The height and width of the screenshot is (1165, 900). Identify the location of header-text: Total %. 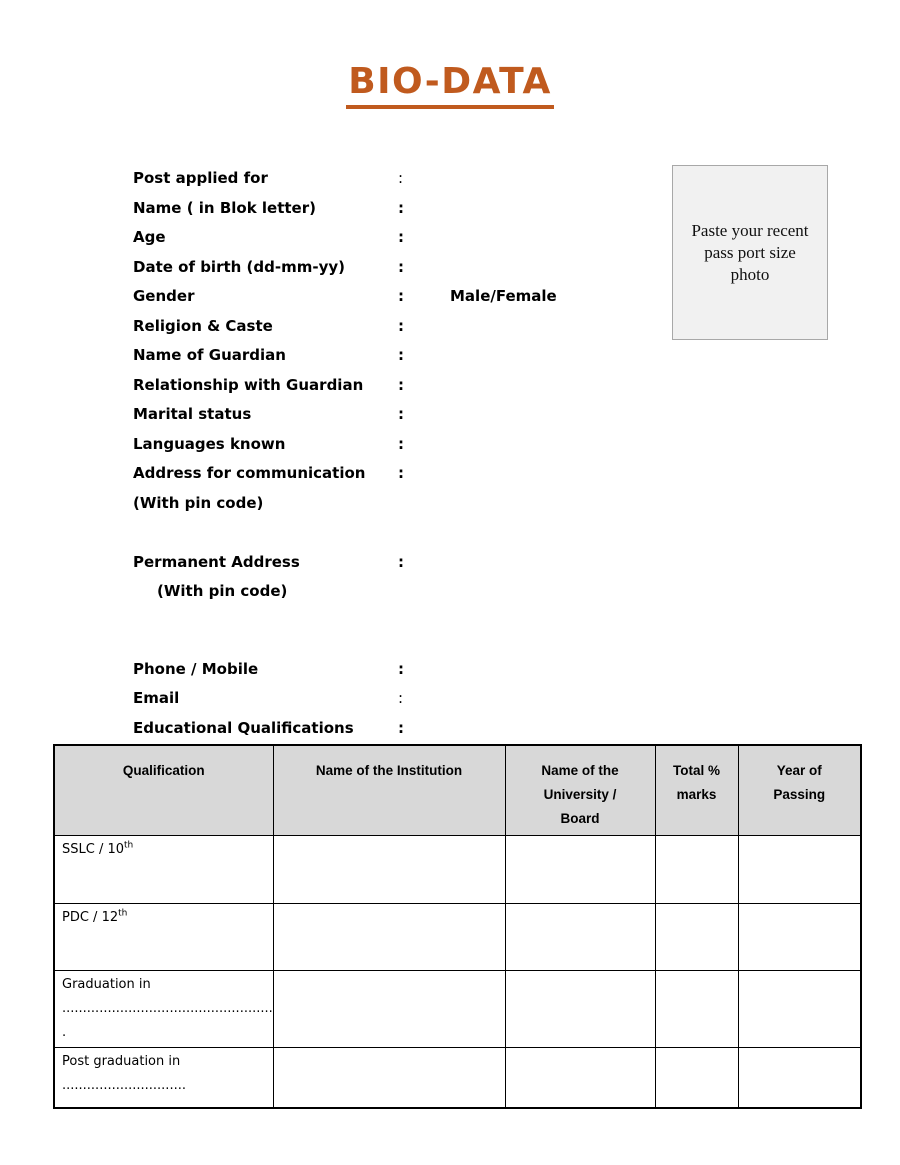
(696, 770).